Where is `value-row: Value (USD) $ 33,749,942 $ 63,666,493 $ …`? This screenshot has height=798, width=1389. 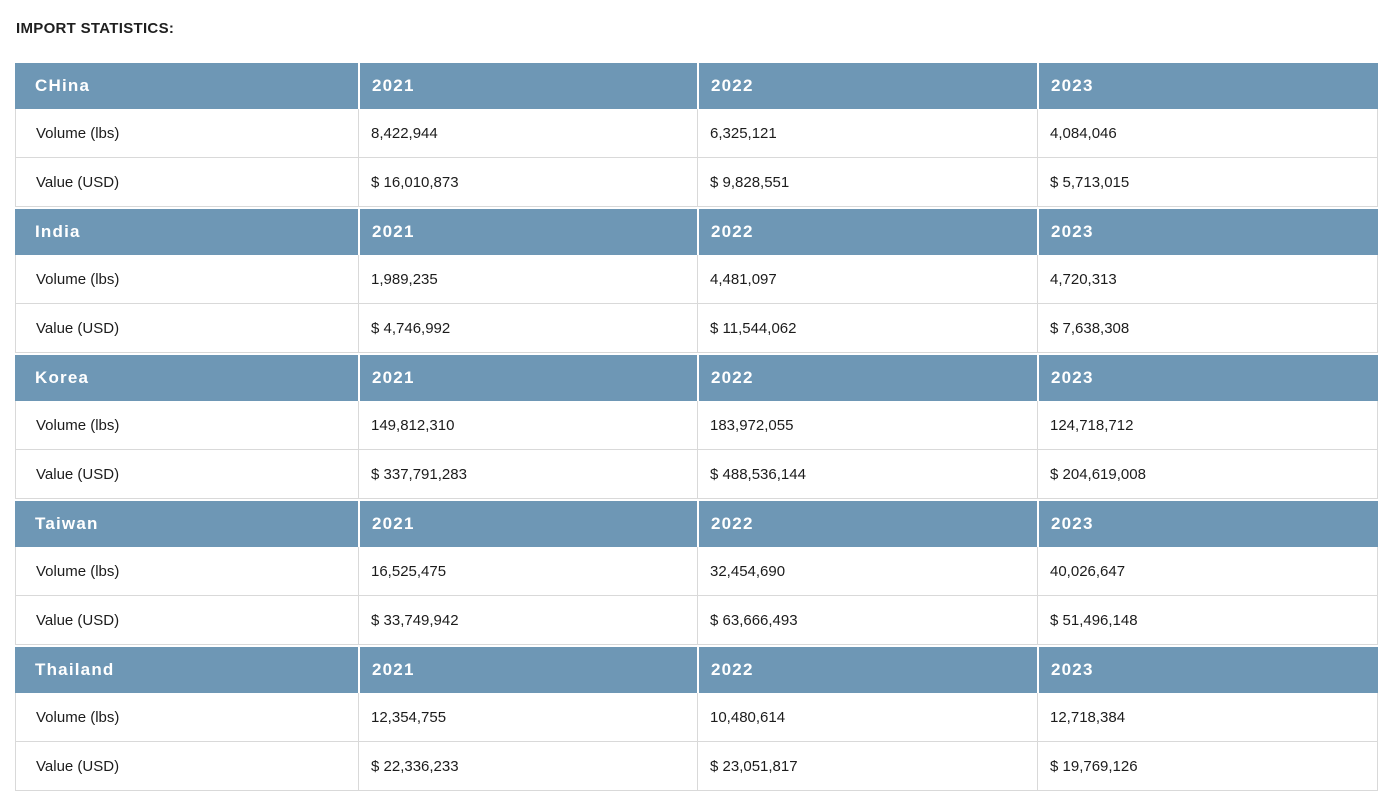
value-row: Value (USD) $ 33,749,942 $ 63,666,493 $ … is located at coordinates (696, 620).